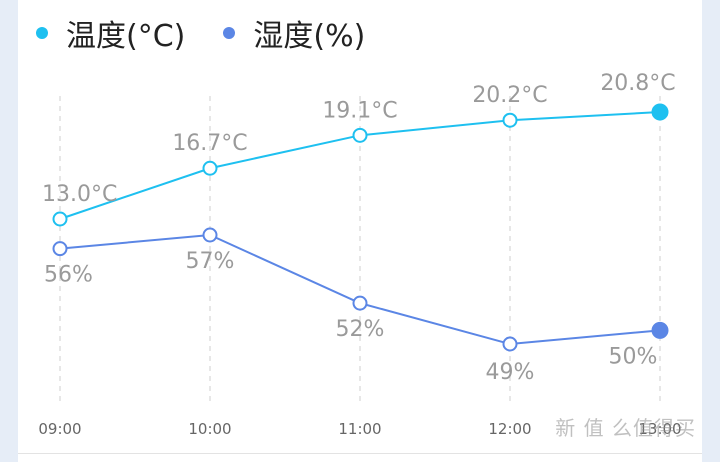 The width and height of the screenshot is (720, 462). Describe the element at coordinates (309, 36) in the screenshot. I see `legend-label-humidity: 湿度(%)` at that location.